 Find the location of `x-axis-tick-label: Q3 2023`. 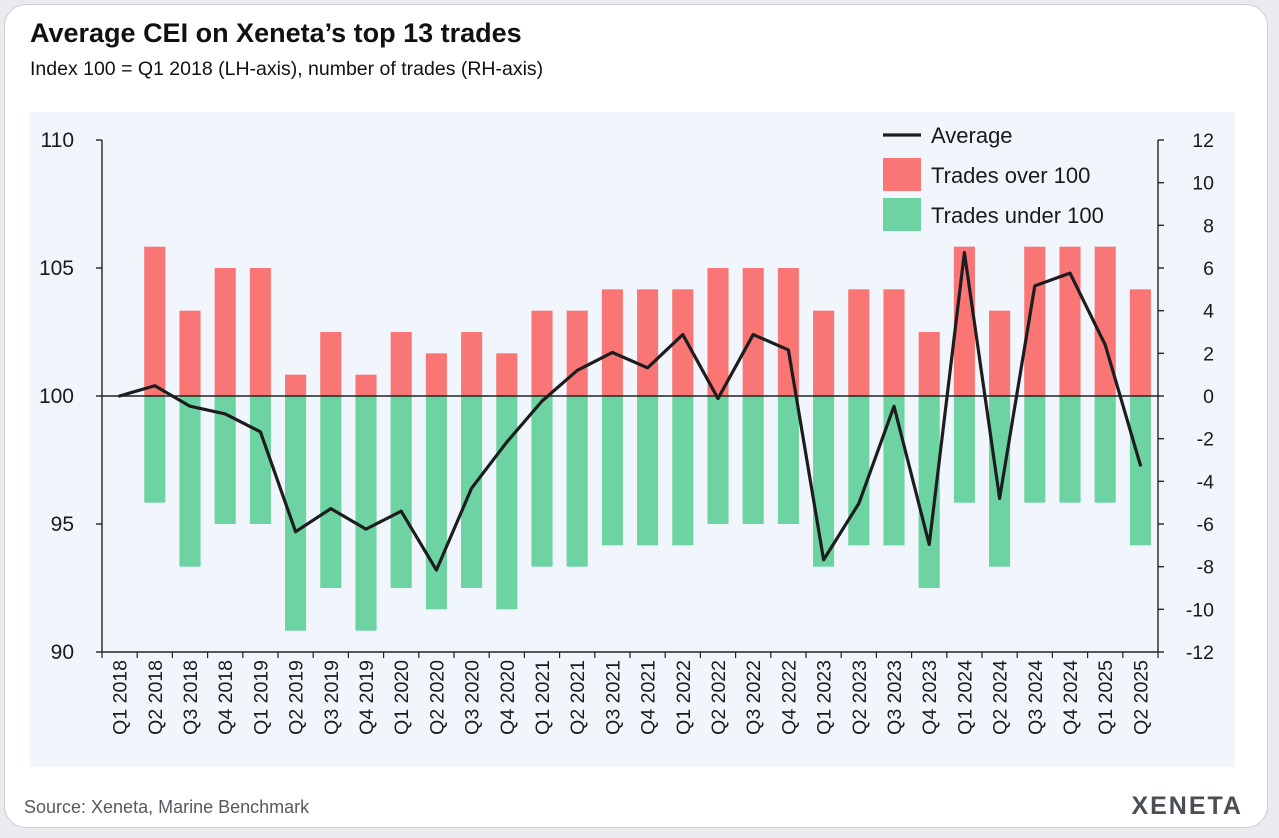

x-axis-tick-label: Q3 2023 is located at coordinates (895, 697).